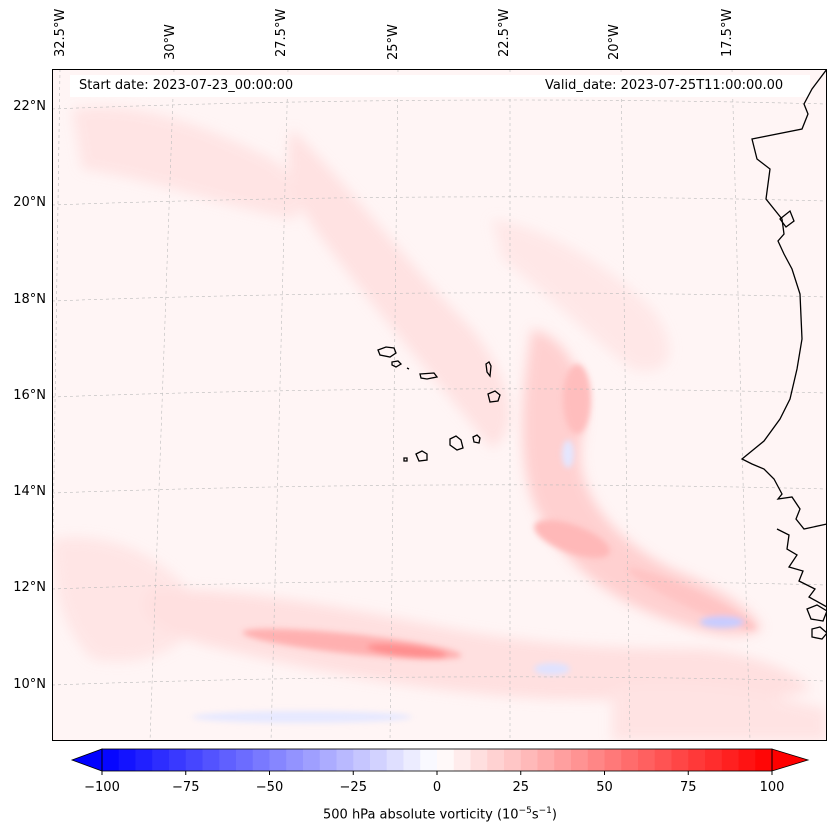 The image size is (837, 839). I want to click on colorbar-tick-label: −100, so click(102, 787).